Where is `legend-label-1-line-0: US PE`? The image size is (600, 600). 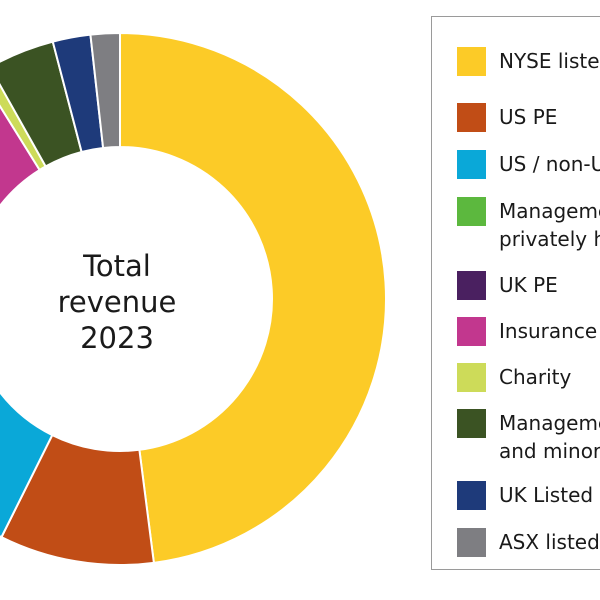
legend-label-1-line-0: US PE is located at coordinates (528, 117).